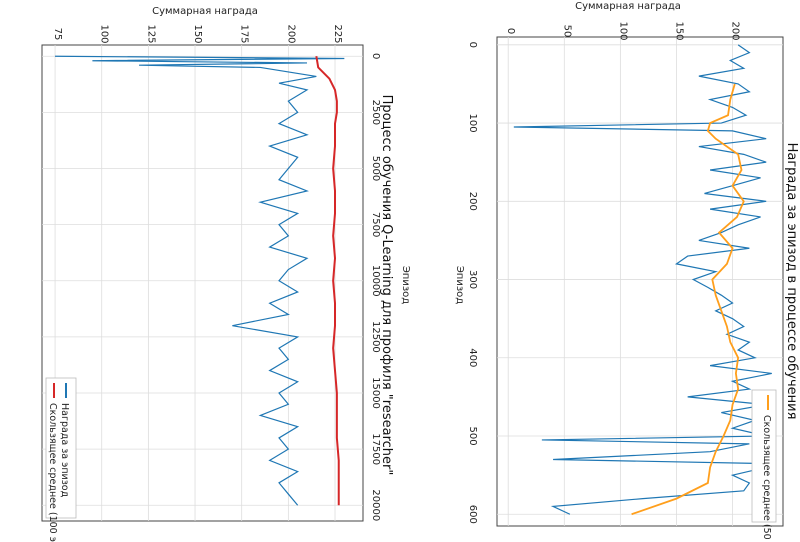 The height and width of the screenshot is (542, 800). Describe the element at coordinates (52, 472) in the screenshot. I see `legend-label-moving-average: Скользящее среднее (100 эп.)` at that location.